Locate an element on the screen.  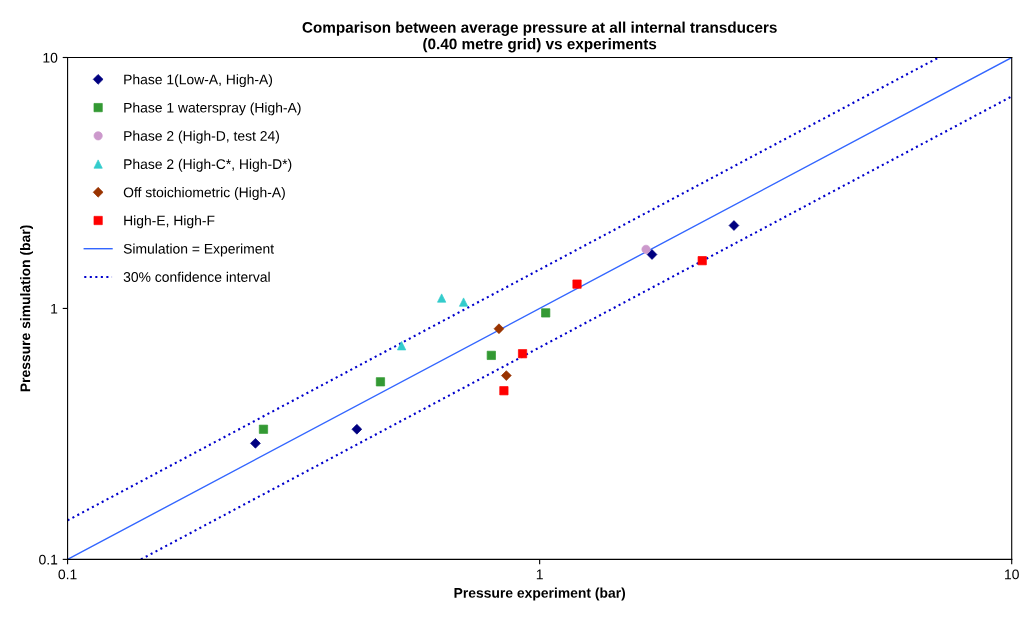
legend-label: High-E, High-F is located at coordinates (169, 222).